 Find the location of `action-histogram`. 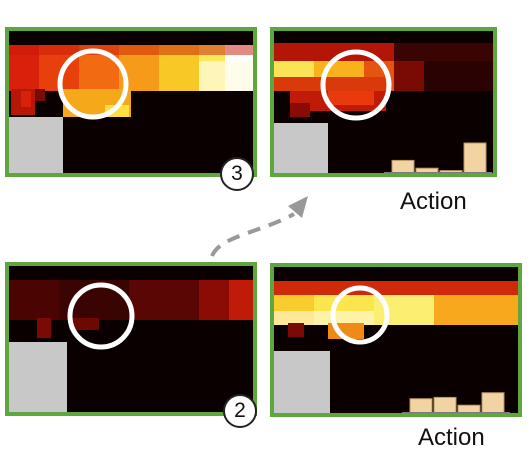

action-histogram is located at coordinates (456, 402).